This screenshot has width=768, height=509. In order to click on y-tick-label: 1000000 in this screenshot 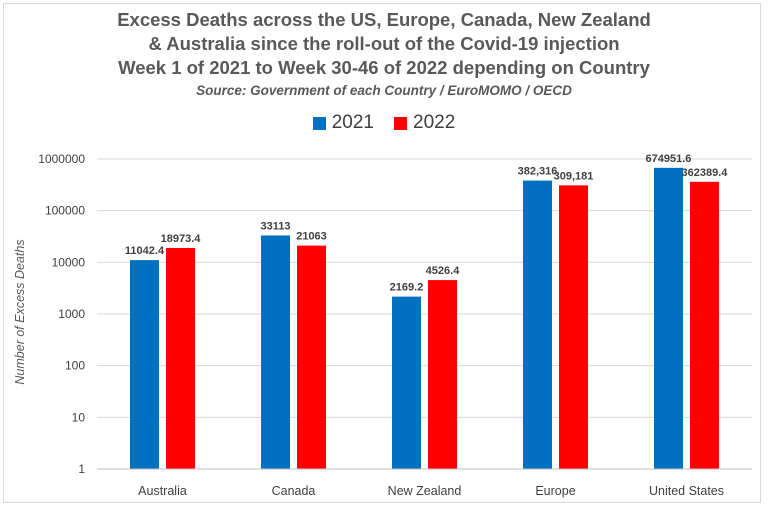, I will do `click(61, 159)`.